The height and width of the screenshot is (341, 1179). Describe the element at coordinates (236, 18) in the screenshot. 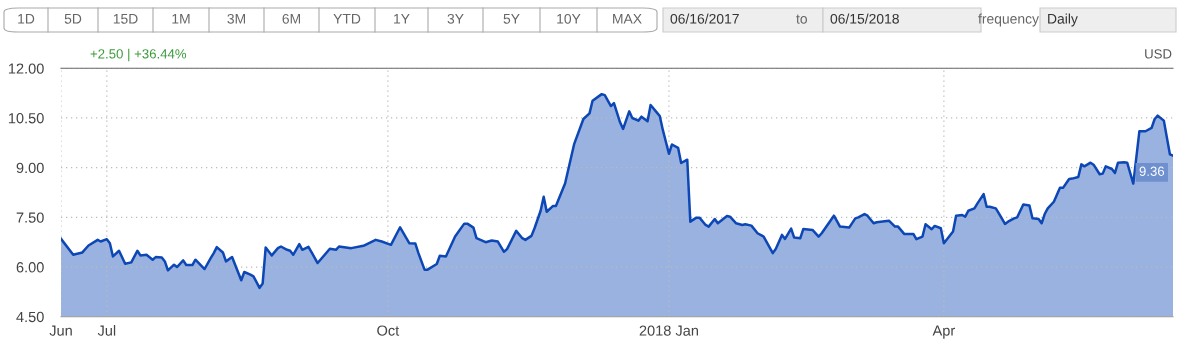

I see `text: 3M` at that location.